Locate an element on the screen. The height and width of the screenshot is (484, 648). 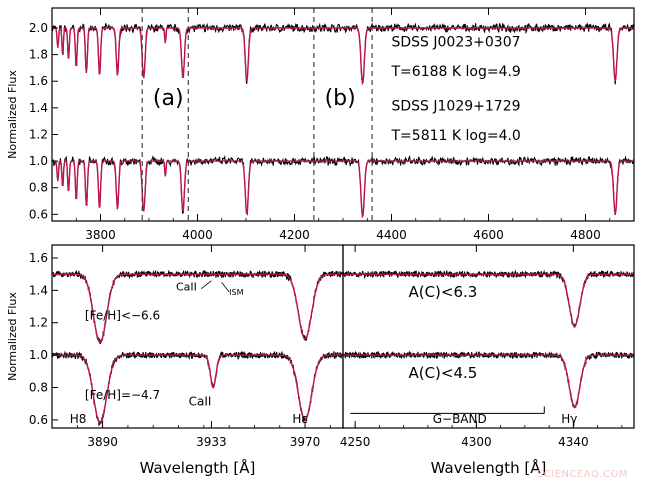
annotation-label_b: (b) is located at coordinates (340, 98).